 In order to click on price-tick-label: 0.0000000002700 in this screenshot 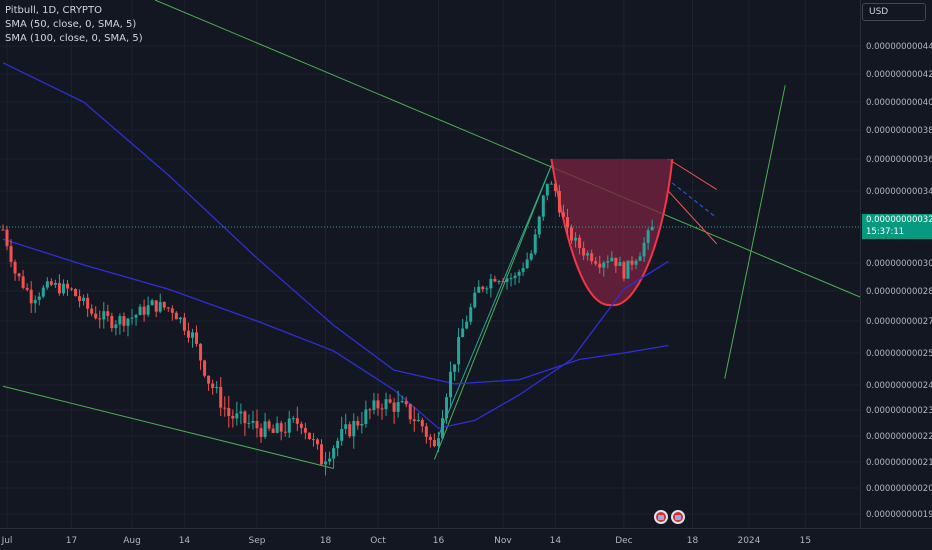, I will do `click(899, 322)`.